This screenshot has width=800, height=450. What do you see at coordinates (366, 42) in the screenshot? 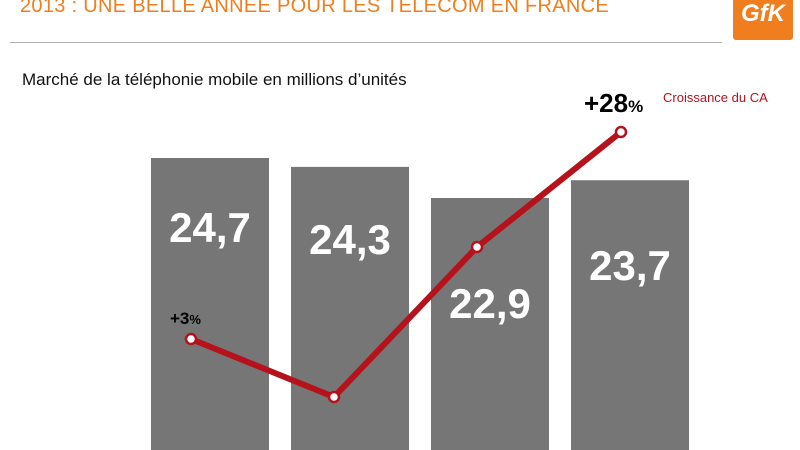
I see `title-divider` at bounding box center [366, 42].